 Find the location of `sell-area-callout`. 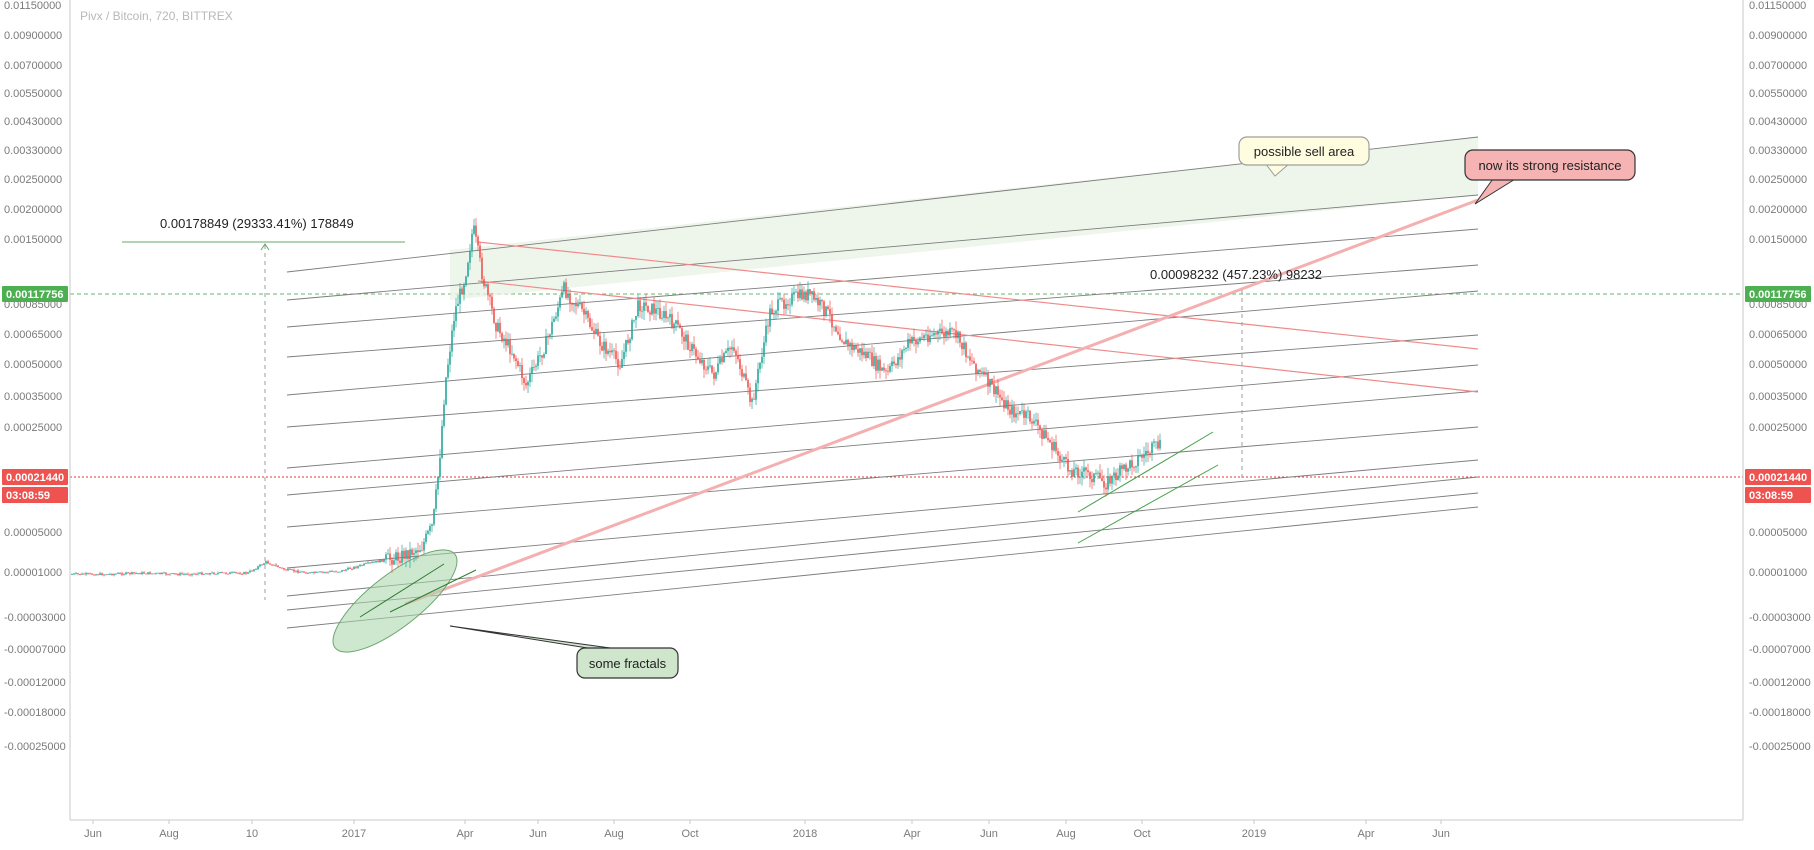

sell-area-callout is located at coordinates (1304, 151).